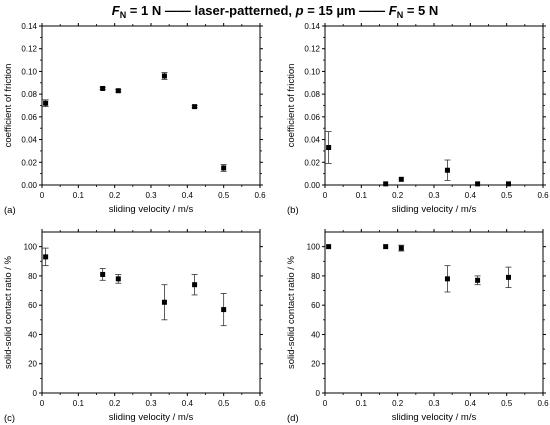 This screenshot has height=425, width=550. I want to click on header-left-f: F, so click(116, 10).